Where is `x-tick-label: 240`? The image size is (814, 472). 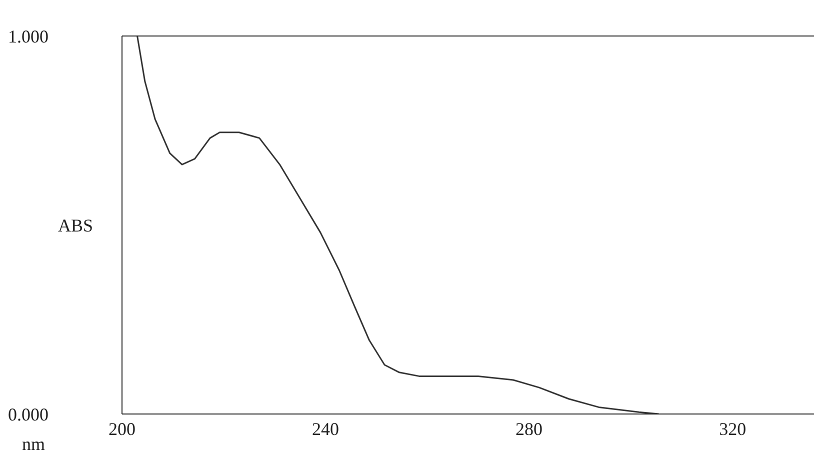 x-tick-label: 240 is located at coordinates (326, 428).